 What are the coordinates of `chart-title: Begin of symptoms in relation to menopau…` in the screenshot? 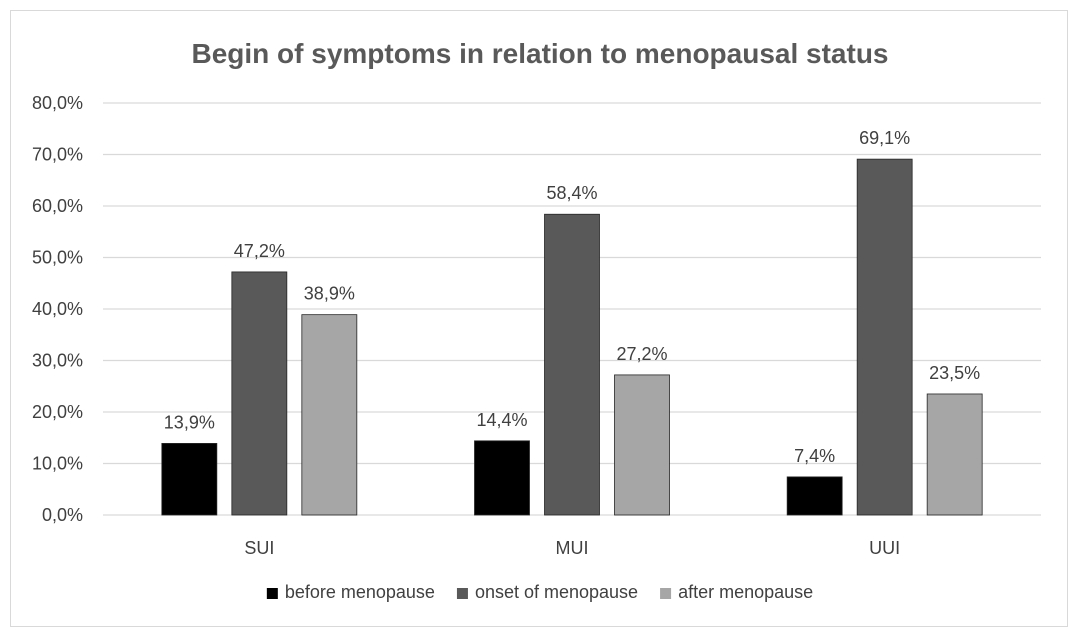 It's located at (540, 53).